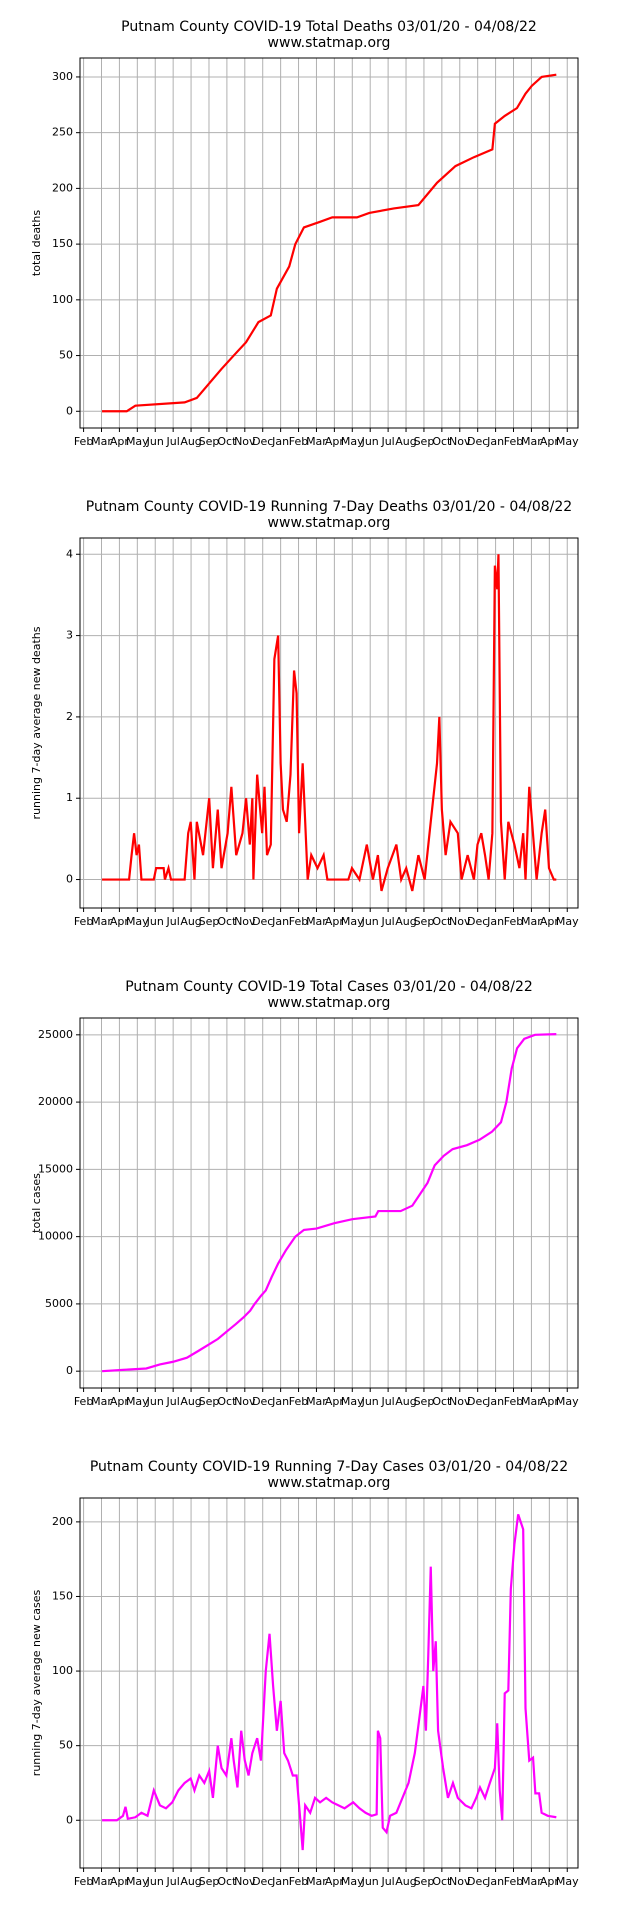 This screenshot has width=640, height=1924. Describe the element at coordinates (69, 553) in the screenshot. I see `y-tick-label: 4` at that location.